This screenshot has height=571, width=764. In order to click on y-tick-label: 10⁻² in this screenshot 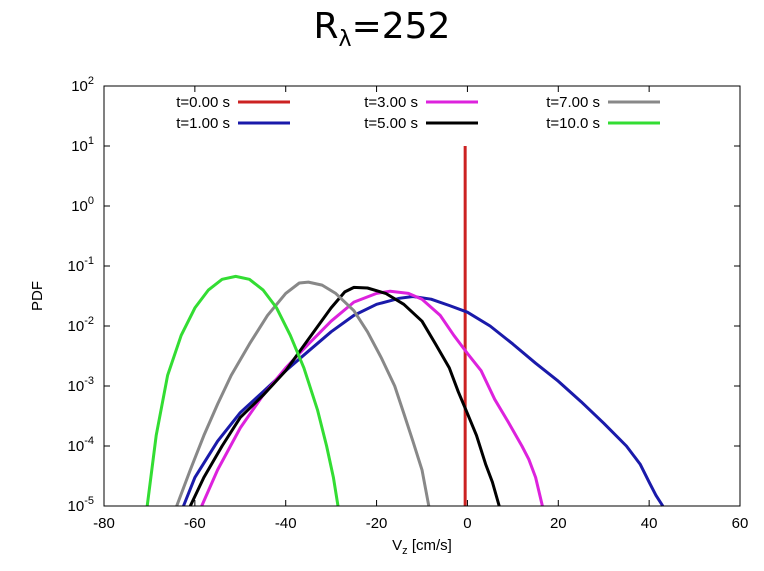, I will do `click(81, 325)`.